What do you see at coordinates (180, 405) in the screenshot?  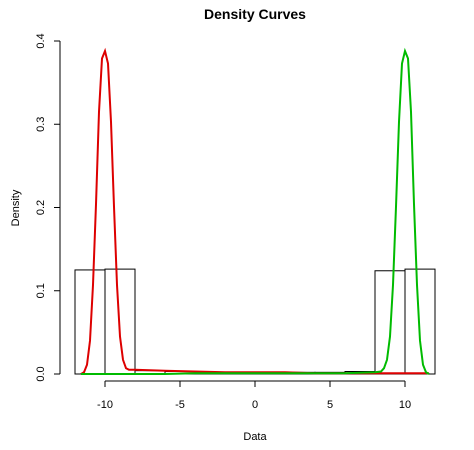 I see `x-tick-label-1: -5` at bounding box center [180, 405].